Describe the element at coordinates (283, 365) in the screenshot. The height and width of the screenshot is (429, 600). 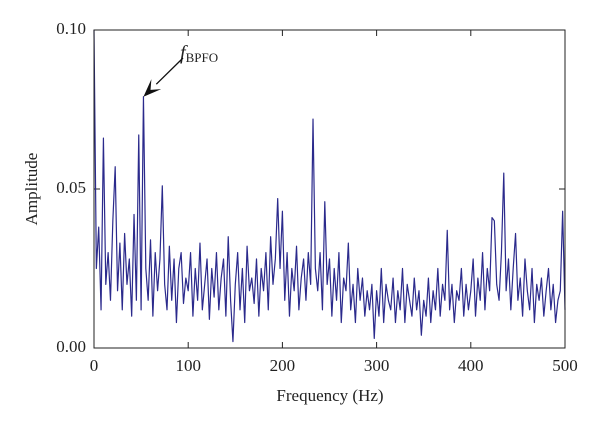
I see `x-tick-label: 200` at that location.